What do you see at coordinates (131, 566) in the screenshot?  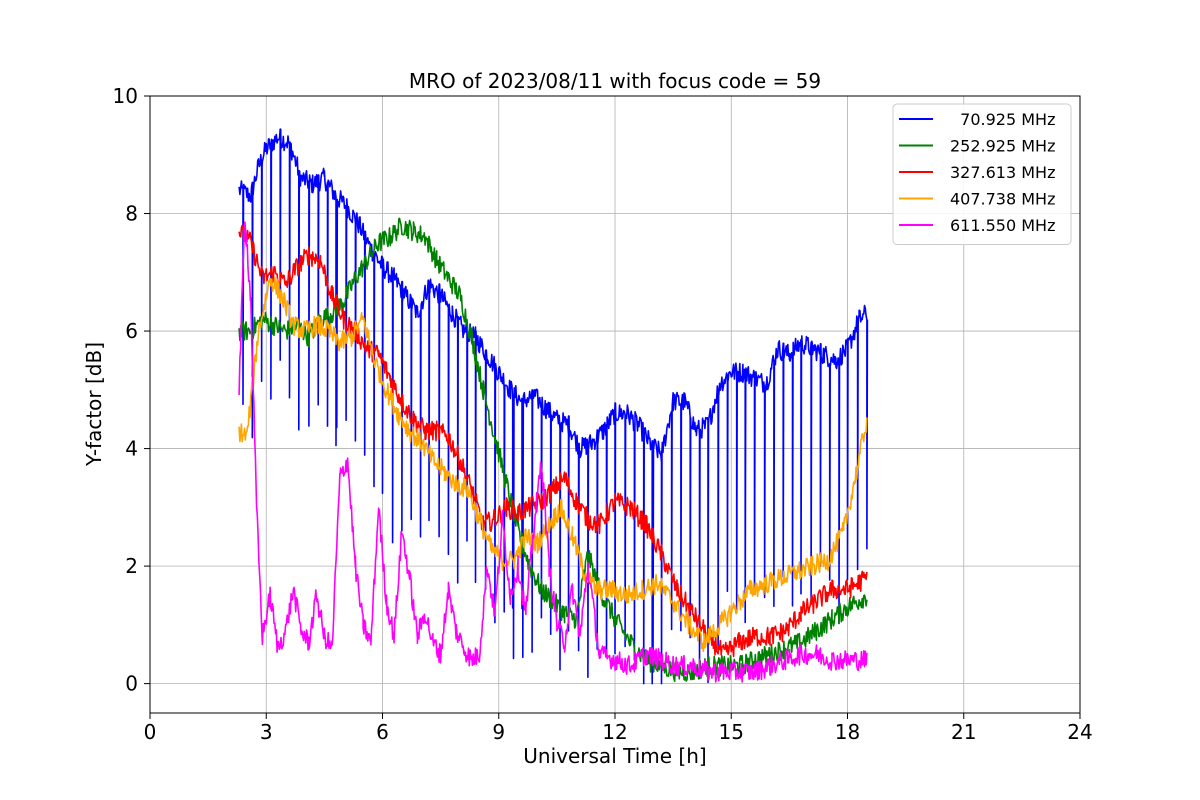 I see `y-tick-label: 2` at bounding box center [131, 566].